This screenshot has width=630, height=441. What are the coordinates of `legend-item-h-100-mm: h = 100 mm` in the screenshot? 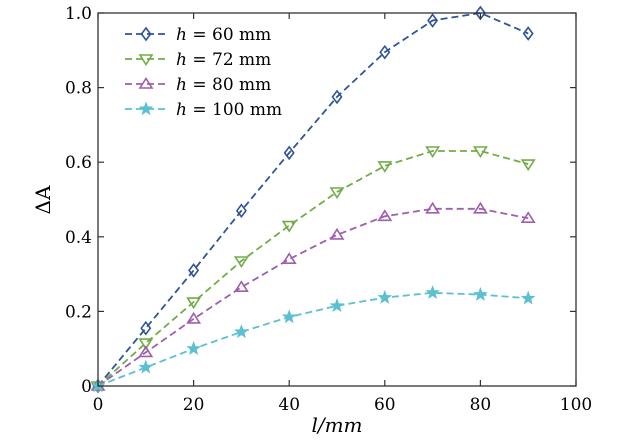 It's located at (203, 110).